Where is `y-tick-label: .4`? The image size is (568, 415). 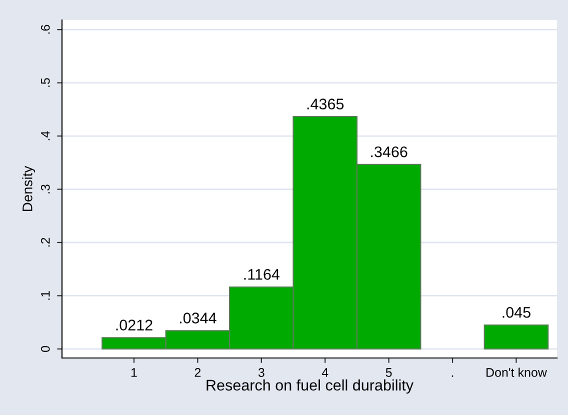 y-tick-label: .4 is located at coordinates (45, 135).